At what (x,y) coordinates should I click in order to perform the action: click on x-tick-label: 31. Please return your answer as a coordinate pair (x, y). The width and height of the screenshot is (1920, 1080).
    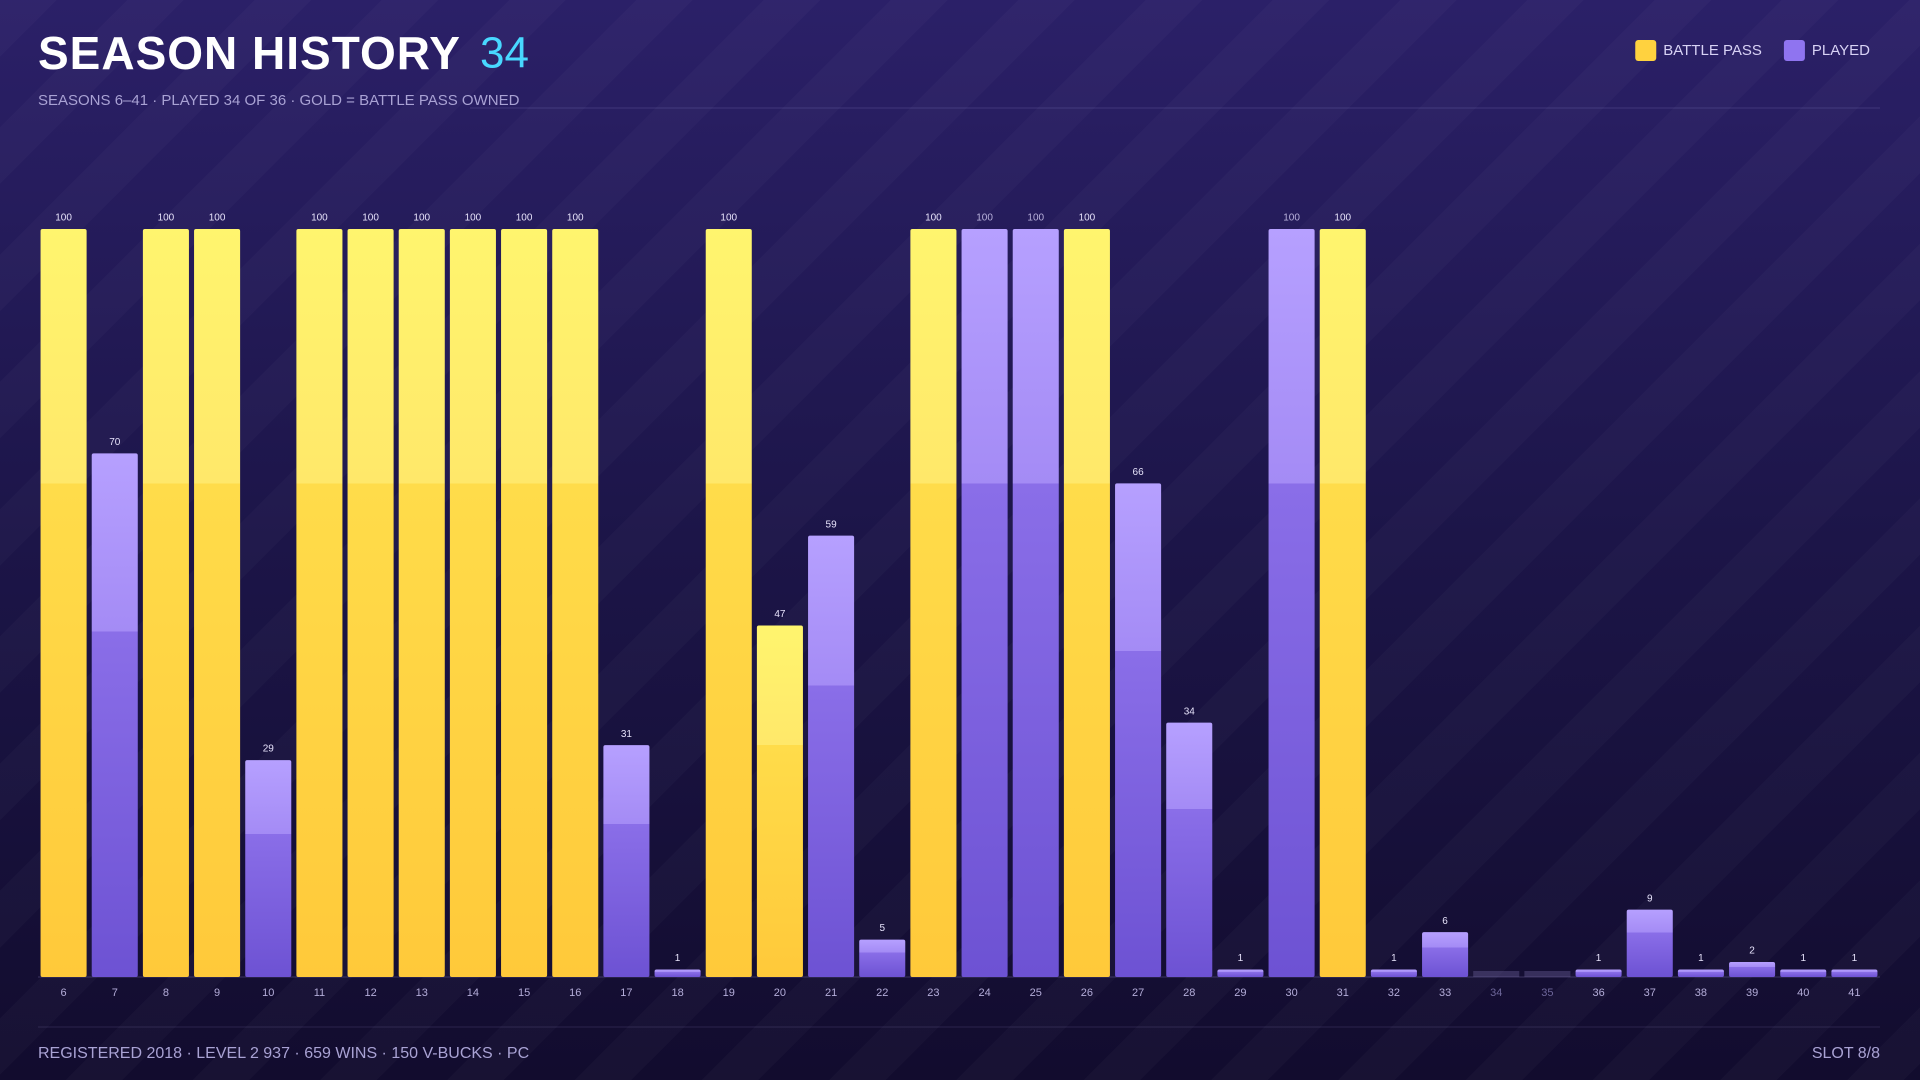
    Looking at the image, I should click on (1343, 993).